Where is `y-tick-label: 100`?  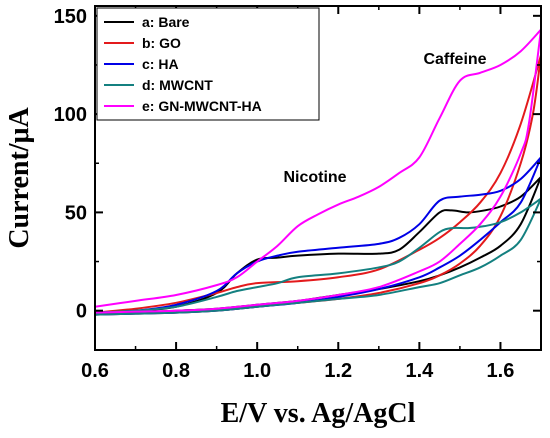
y-tick-label: 100 is located at coordinates (70, 115).